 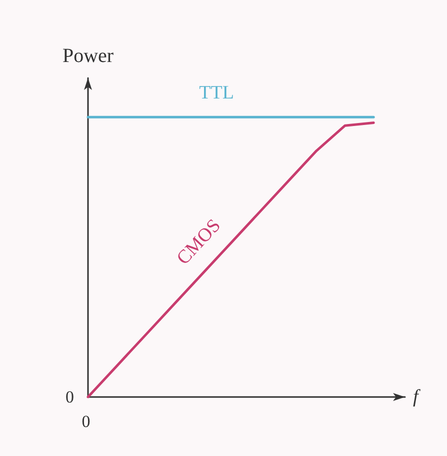 I want to click on x-axis-title: f, so click(x=417, y=397).